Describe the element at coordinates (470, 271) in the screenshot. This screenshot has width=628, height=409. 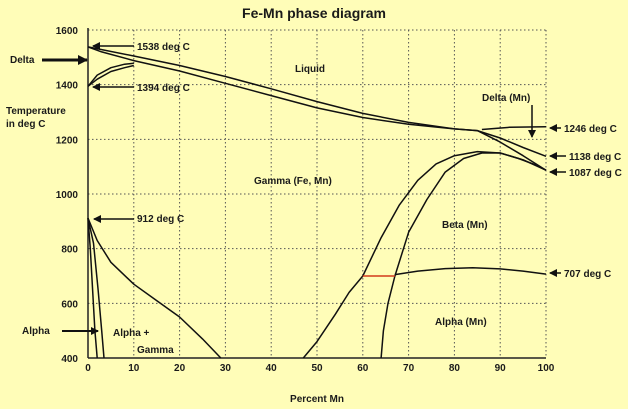
I see `curve-alpha-mn-top` at that location.